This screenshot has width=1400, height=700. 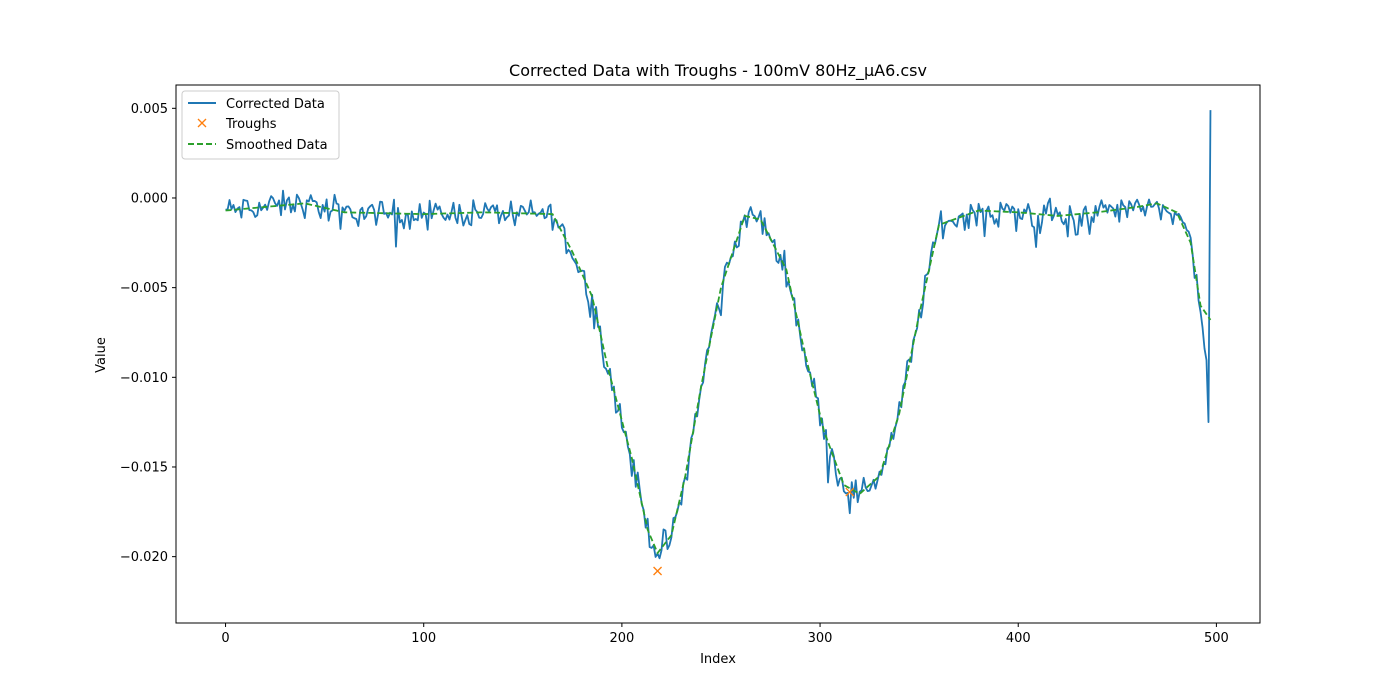 I want to click on legend-label-troughs: Troughs, so click(x=251, y=124).